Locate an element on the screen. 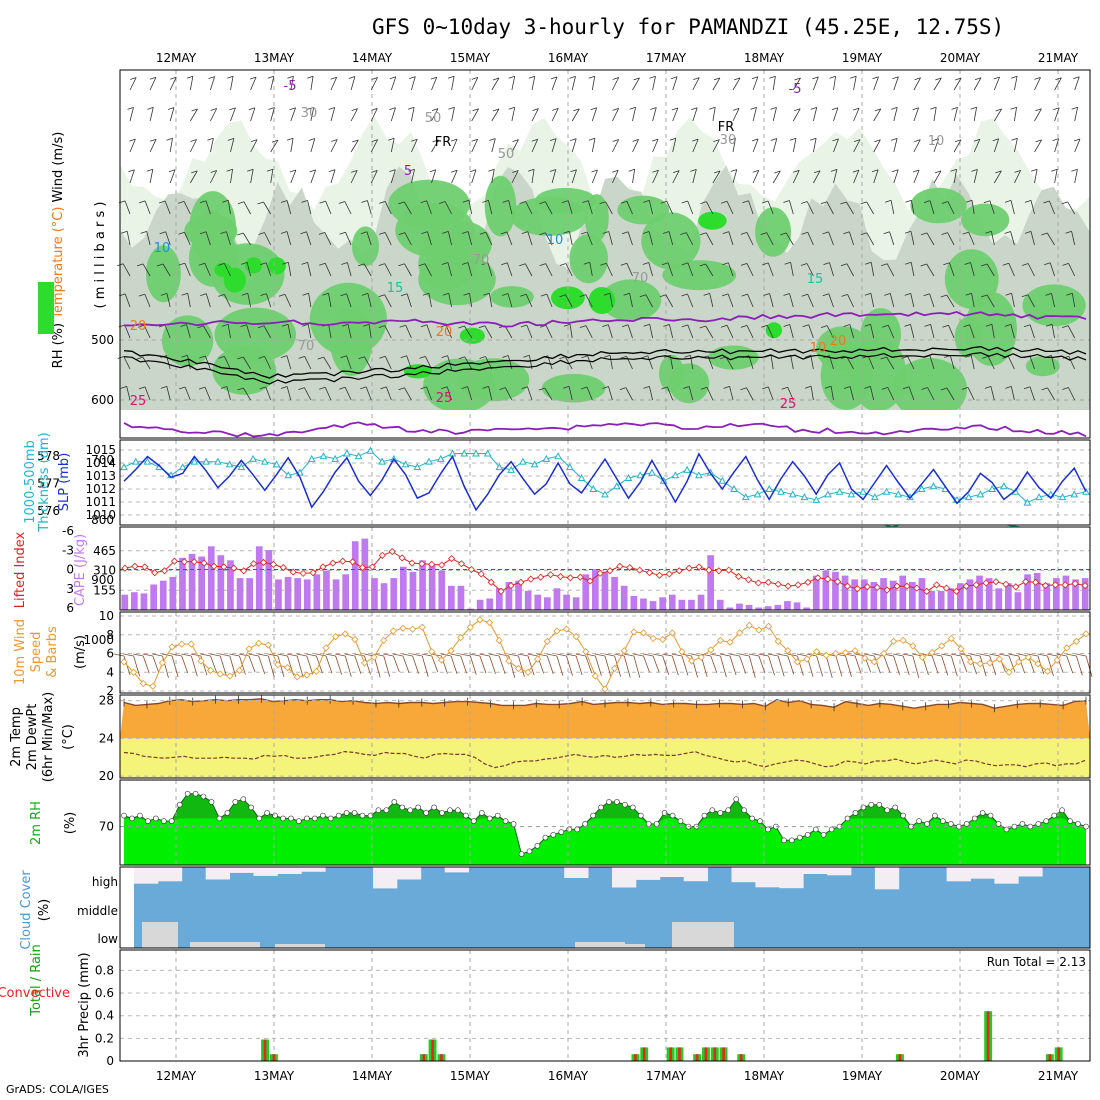 Image resolution: width=1100 pixels, height=1100 pixels. top-x-tick-label-7: 19MAY is located at coordinates (862, 58).